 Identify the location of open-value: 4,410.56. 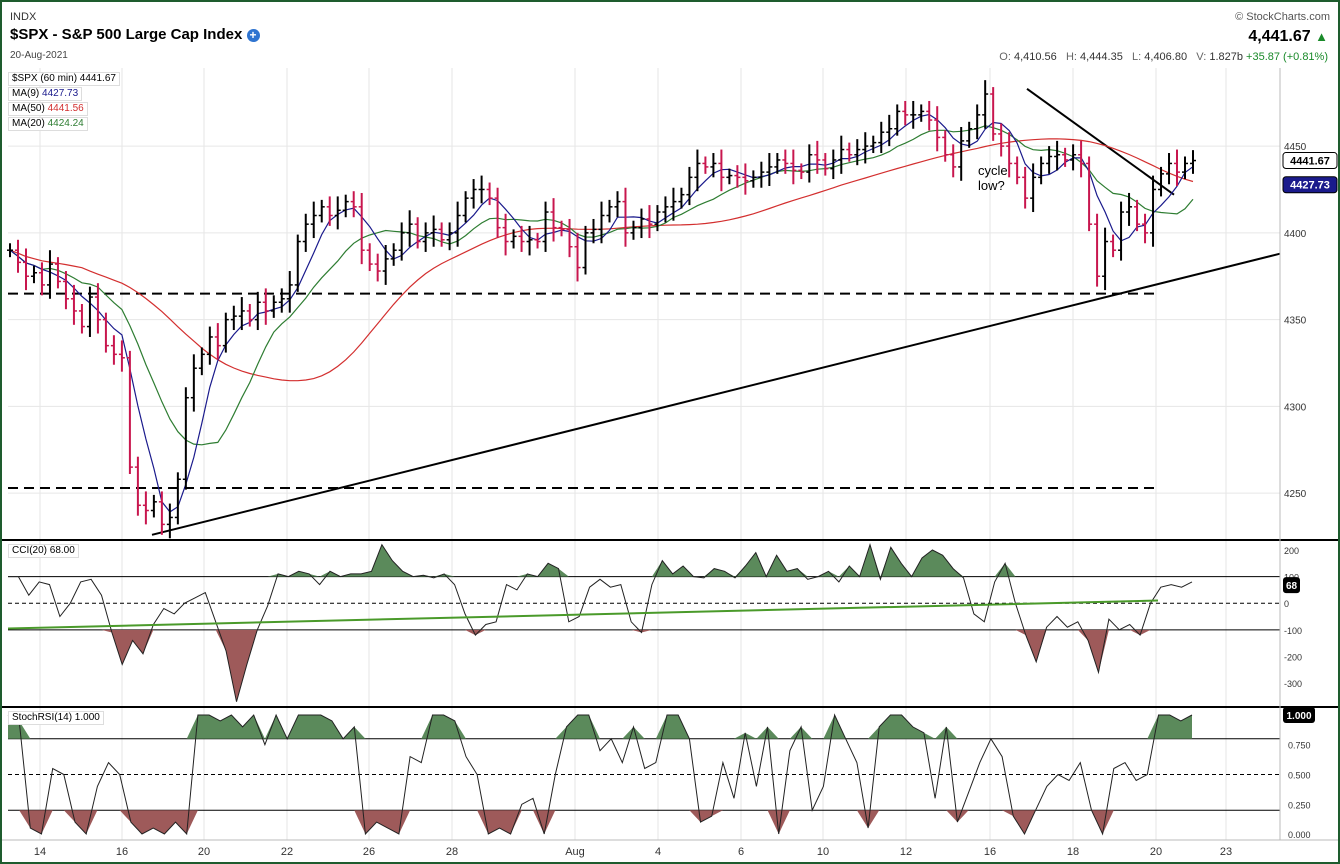
(1035, 57).